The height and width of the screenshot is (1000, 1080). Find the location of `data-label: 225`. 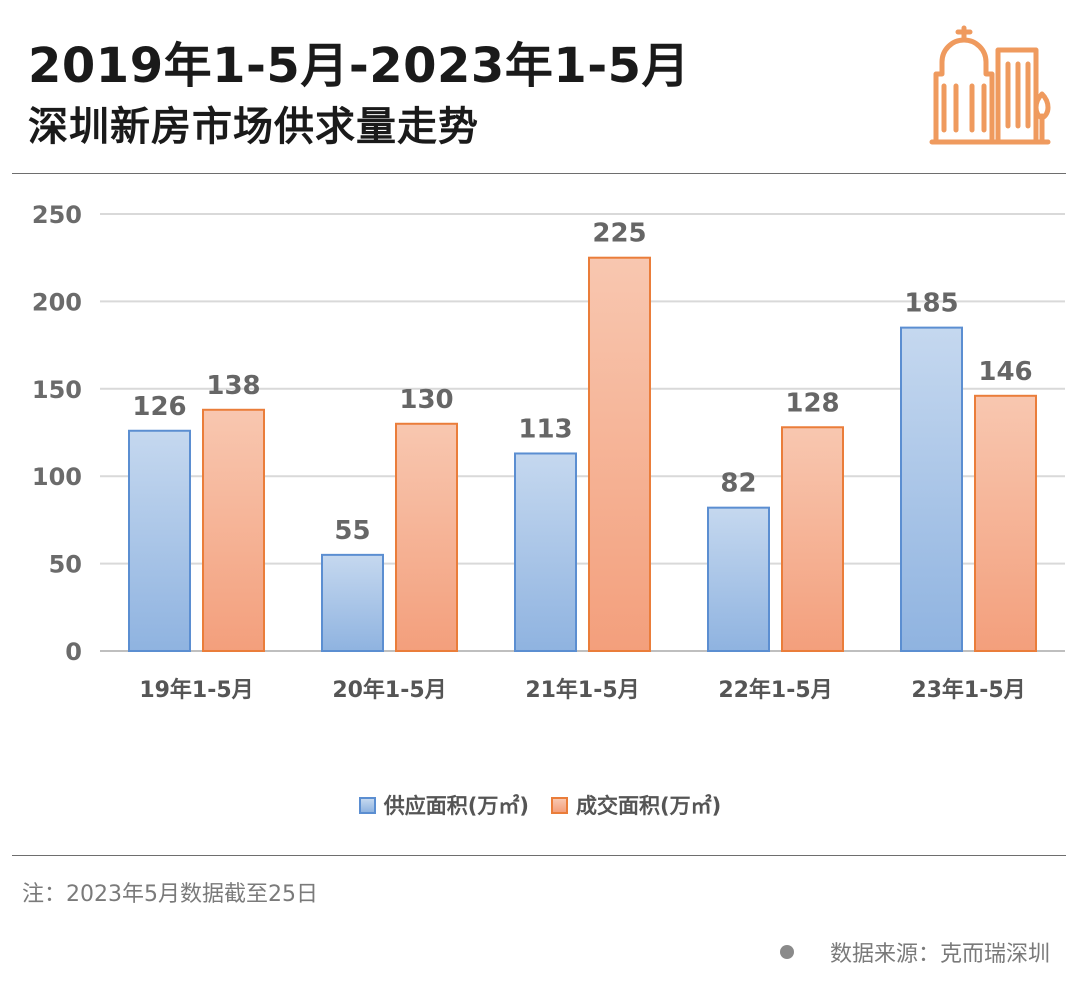

data-label: 225 is located at coordinates (619, 234).